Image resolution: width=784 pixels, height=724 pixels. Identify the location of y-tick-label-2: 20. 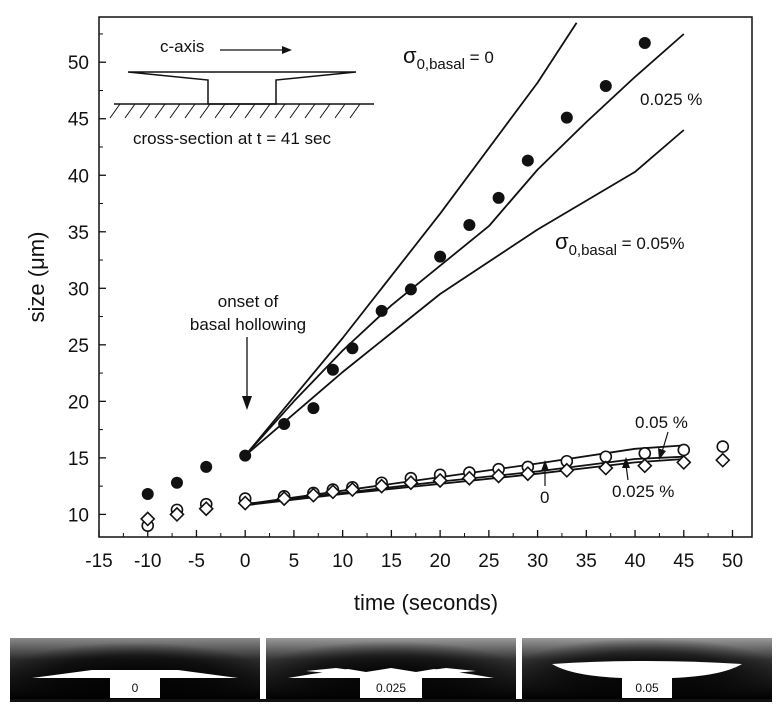
(78, 402).